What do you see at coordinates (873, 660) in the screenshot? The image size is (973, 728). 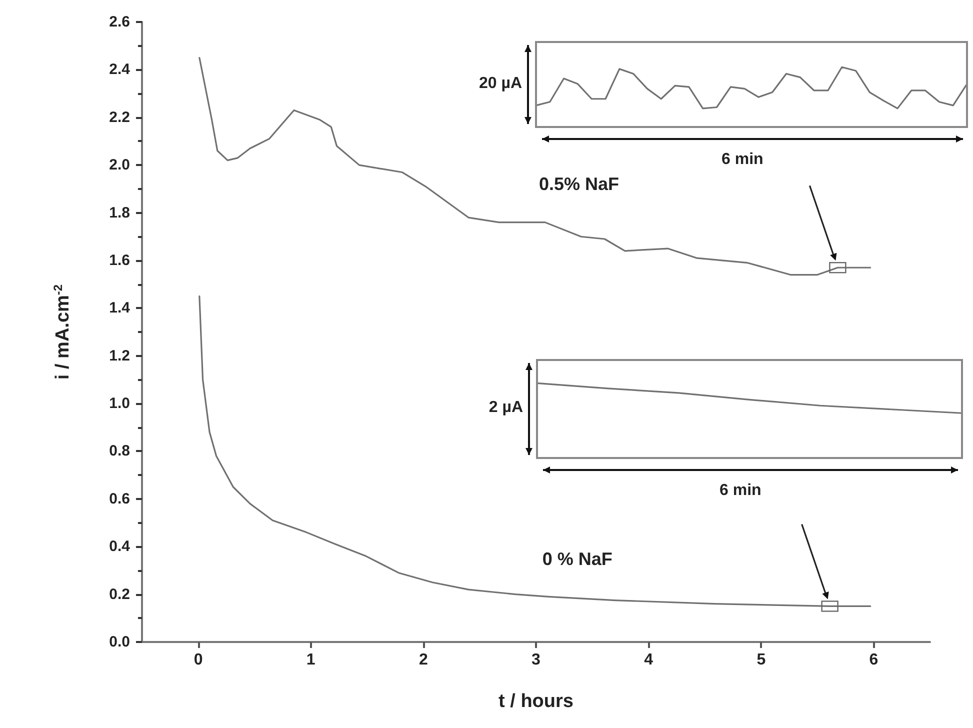 I see `x-tick-label: 6` at bounding box center [873, 660].